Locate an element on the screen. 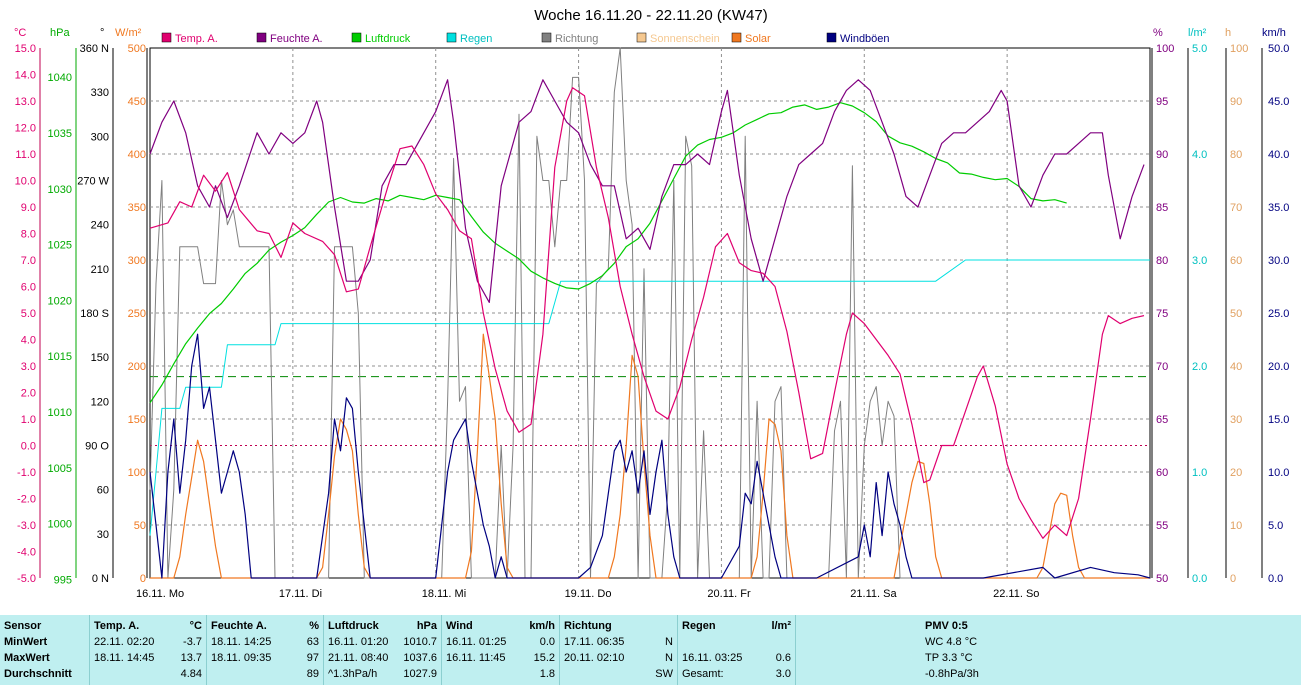  legend-label-luftdruck: Luftdruck is located at coordinates (388, 39).